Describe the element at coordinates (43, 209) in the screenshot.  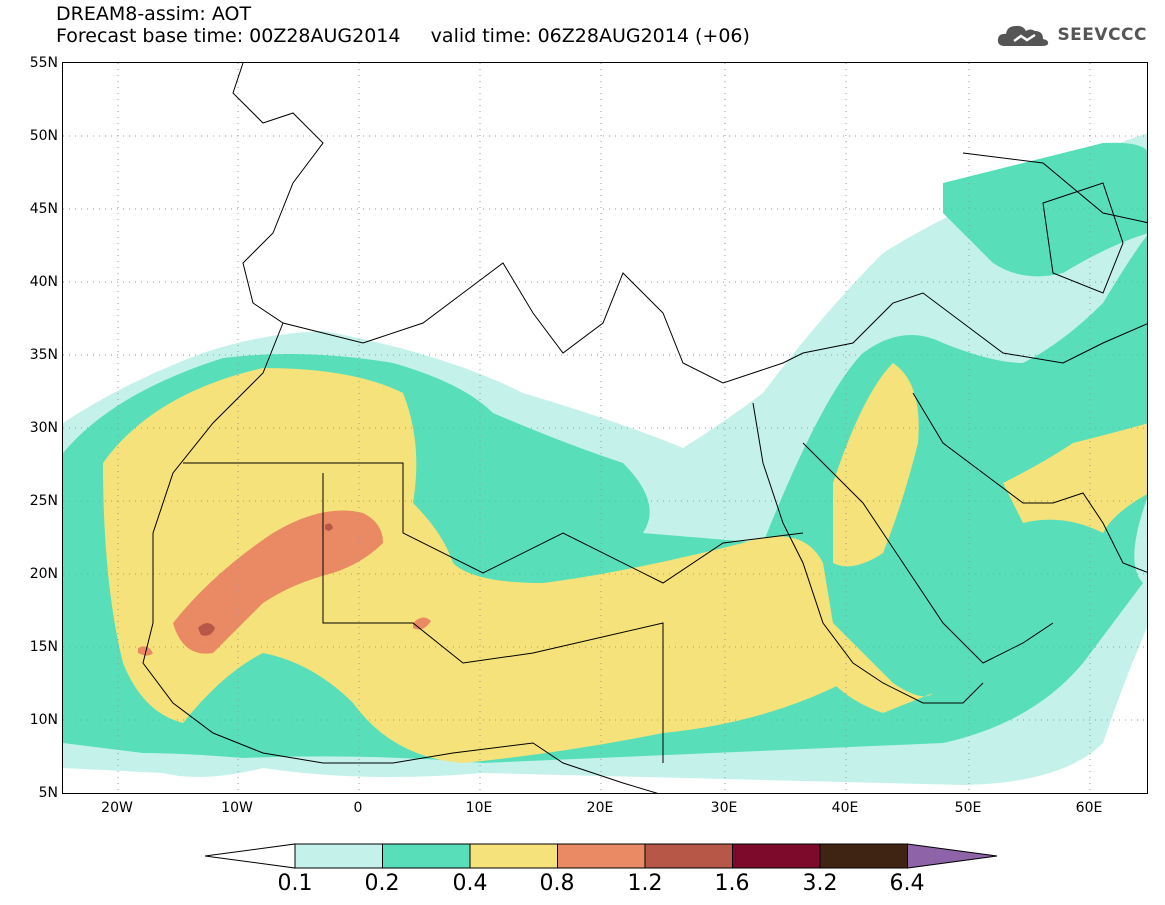
I see `lat-label-45n: 45N` at that location.